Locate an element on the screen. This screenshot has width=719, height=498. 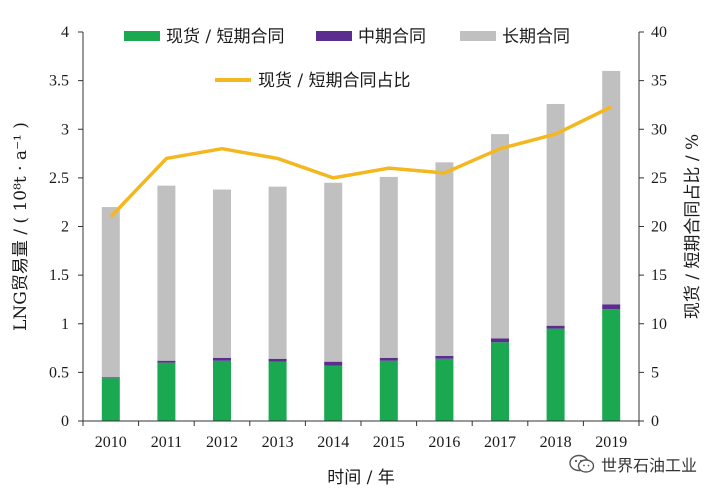
bar-mid-2013 is located at coordinates (277, 360).